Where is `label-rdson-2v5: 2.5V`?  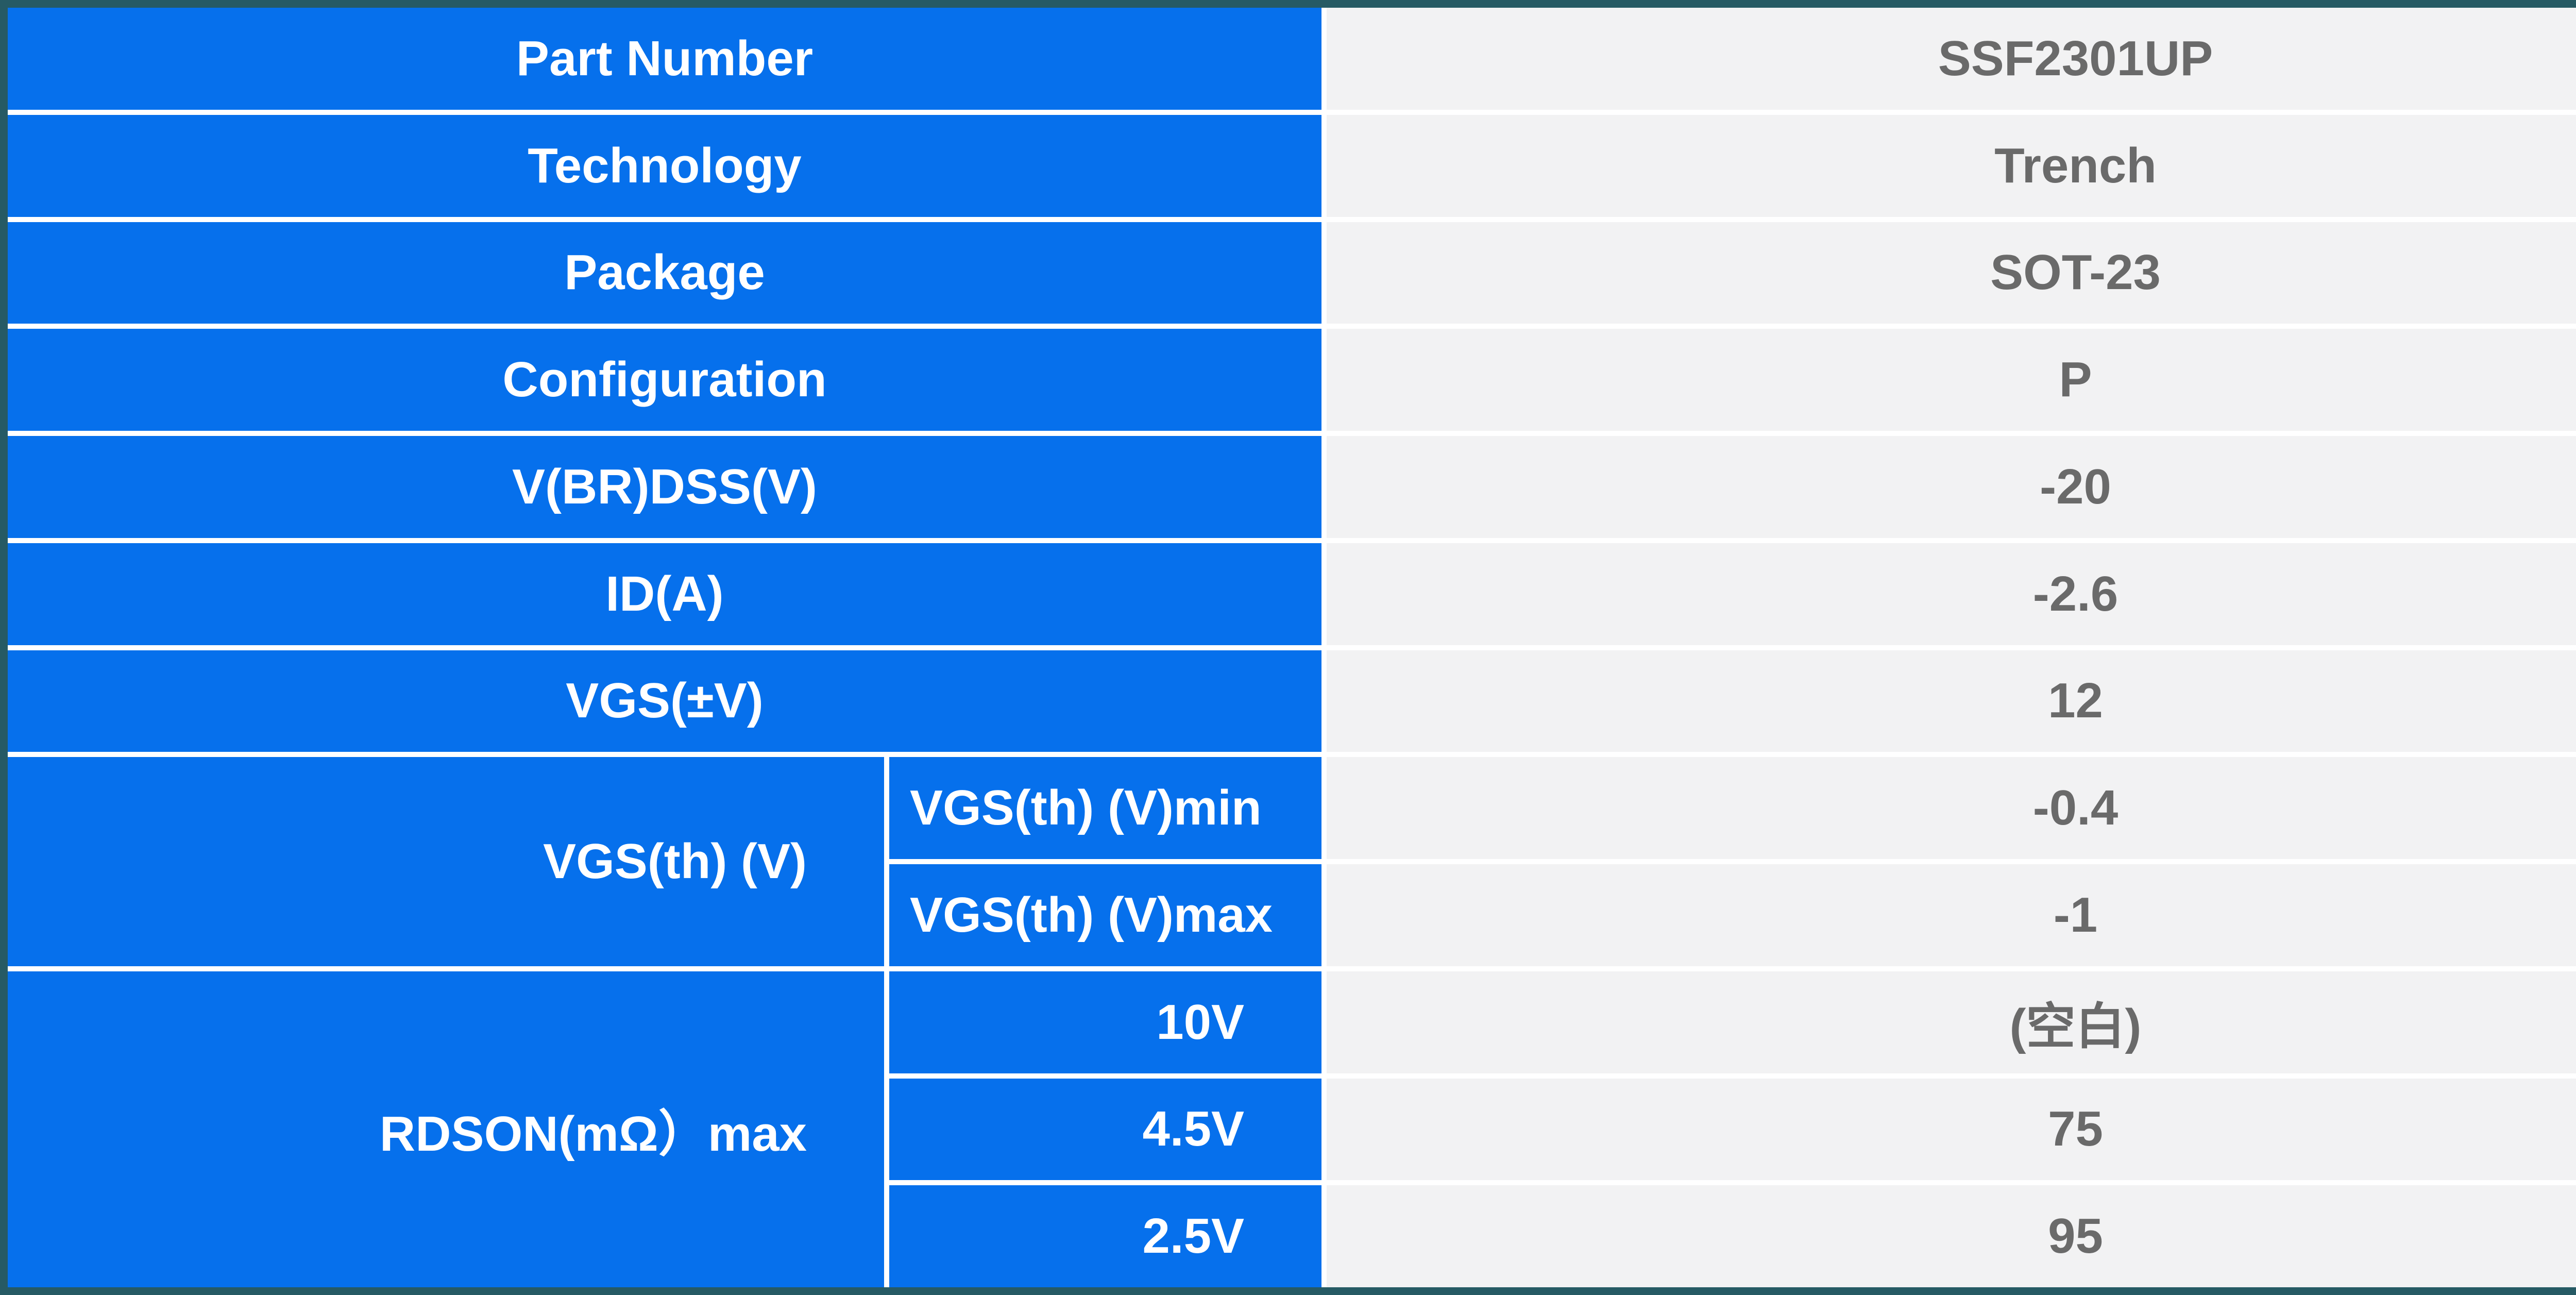 label-rdson-2v5: 2.5V is located at coordinates (1105, 1236).